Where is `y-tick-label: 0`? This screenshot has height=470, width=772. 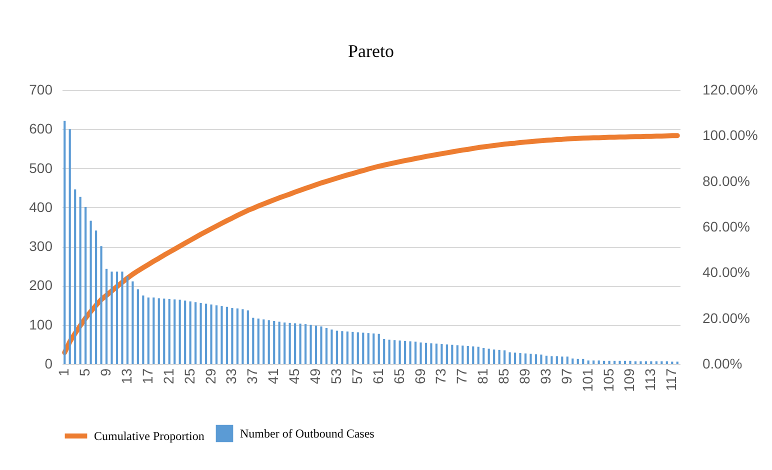
y-tick-label: 0 is located at coordinates (48, 364).